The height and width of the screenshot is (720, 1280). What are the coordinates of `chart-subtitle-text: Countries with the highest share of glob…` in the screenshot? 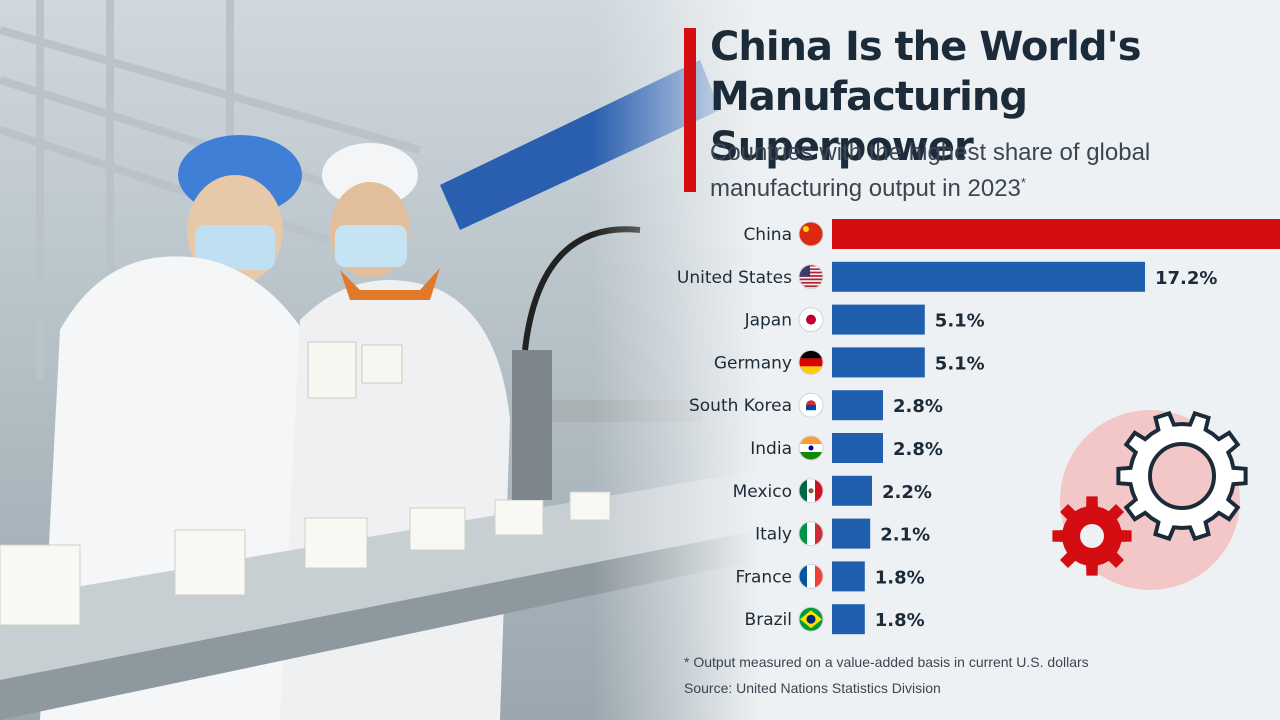 It's located at (930, 170).